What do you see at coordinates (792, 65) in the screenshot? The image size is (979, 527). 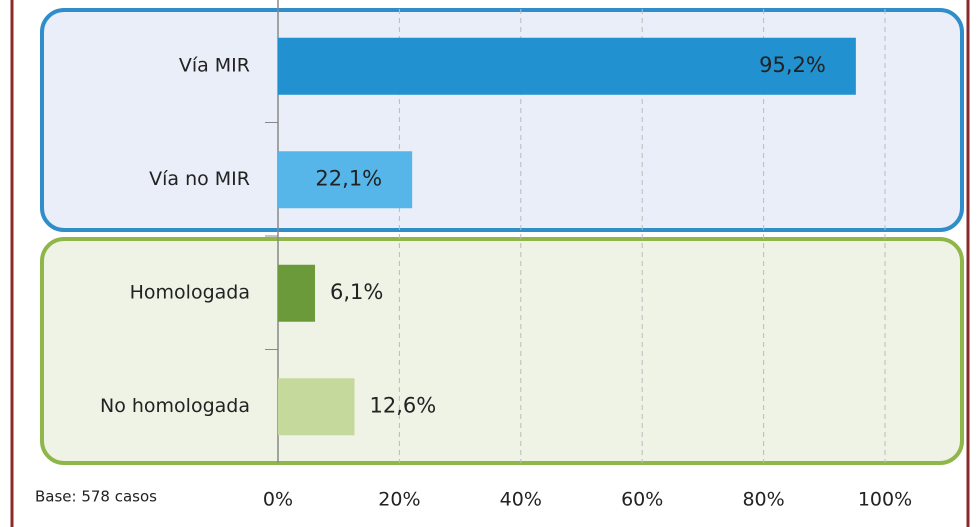 I see `value-label: 95,2%` at bounding box center [792, 65].